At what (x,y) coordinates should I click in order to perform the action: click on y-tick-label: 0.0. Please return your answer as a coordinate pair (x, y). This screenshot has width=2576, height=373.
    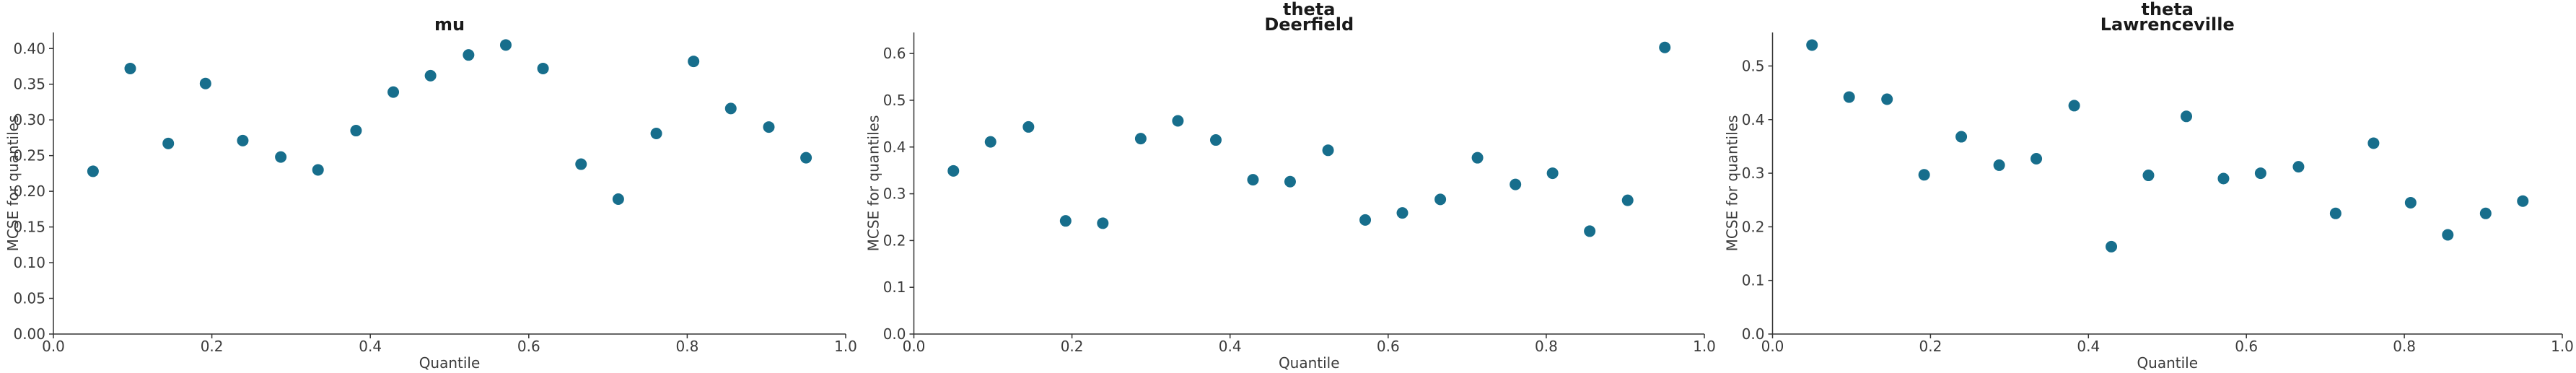
    Looking at the image, I should click on (894, 334).